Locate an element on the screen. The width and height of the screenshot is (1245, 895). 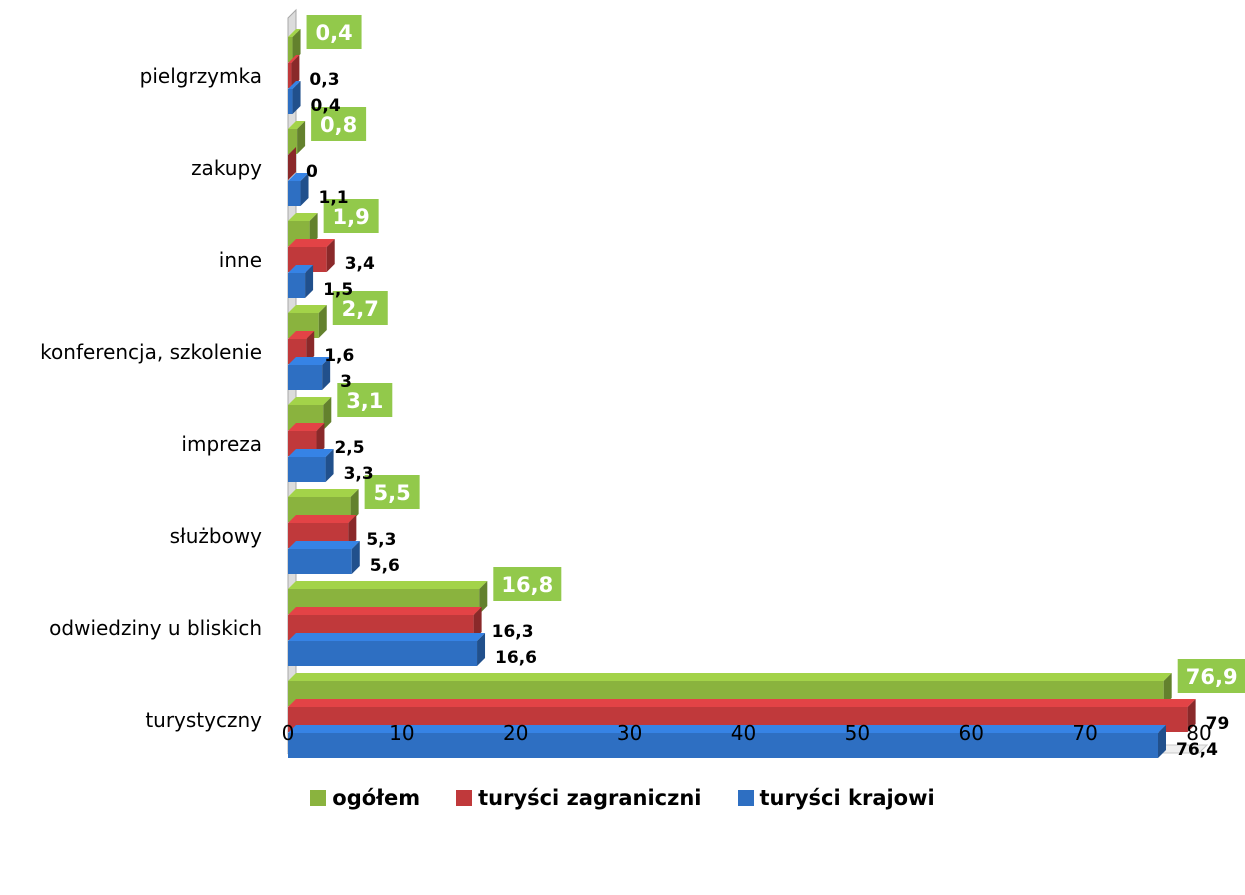
category-label: impreza is located at coordinates (221, 444).